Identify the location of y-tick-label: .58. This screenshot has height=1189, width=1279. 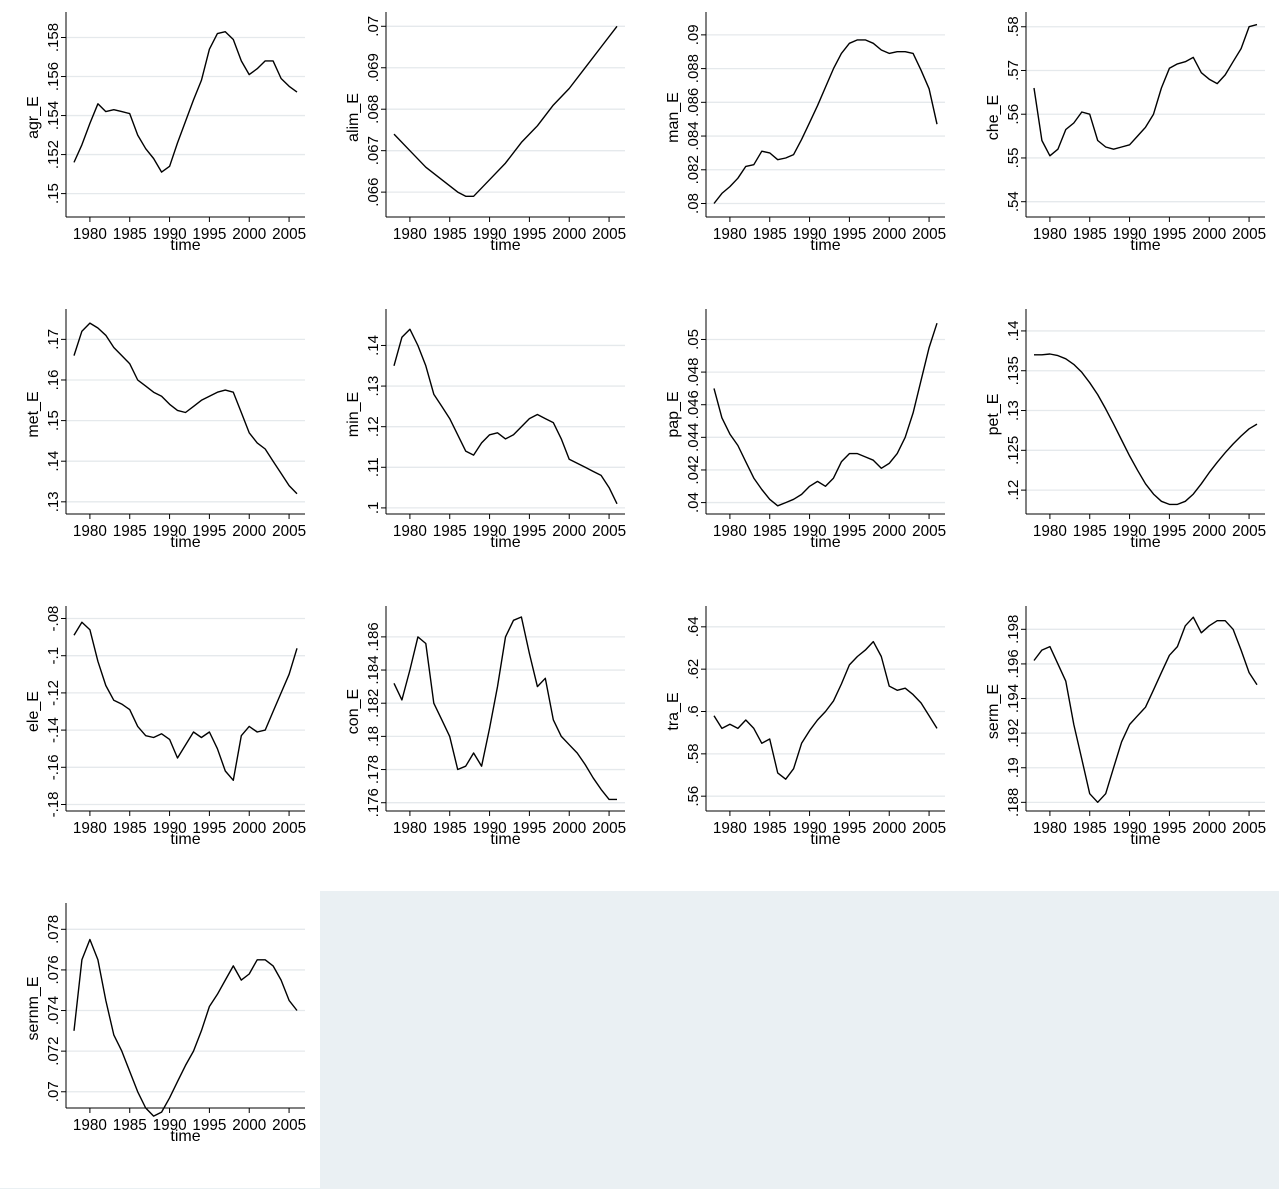
(693, 753).